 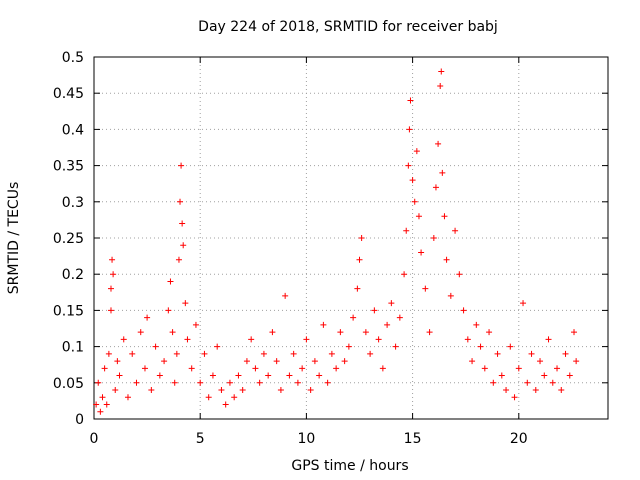 I want to click on y-tick-label: 0.2, so click(x=73, y=275).